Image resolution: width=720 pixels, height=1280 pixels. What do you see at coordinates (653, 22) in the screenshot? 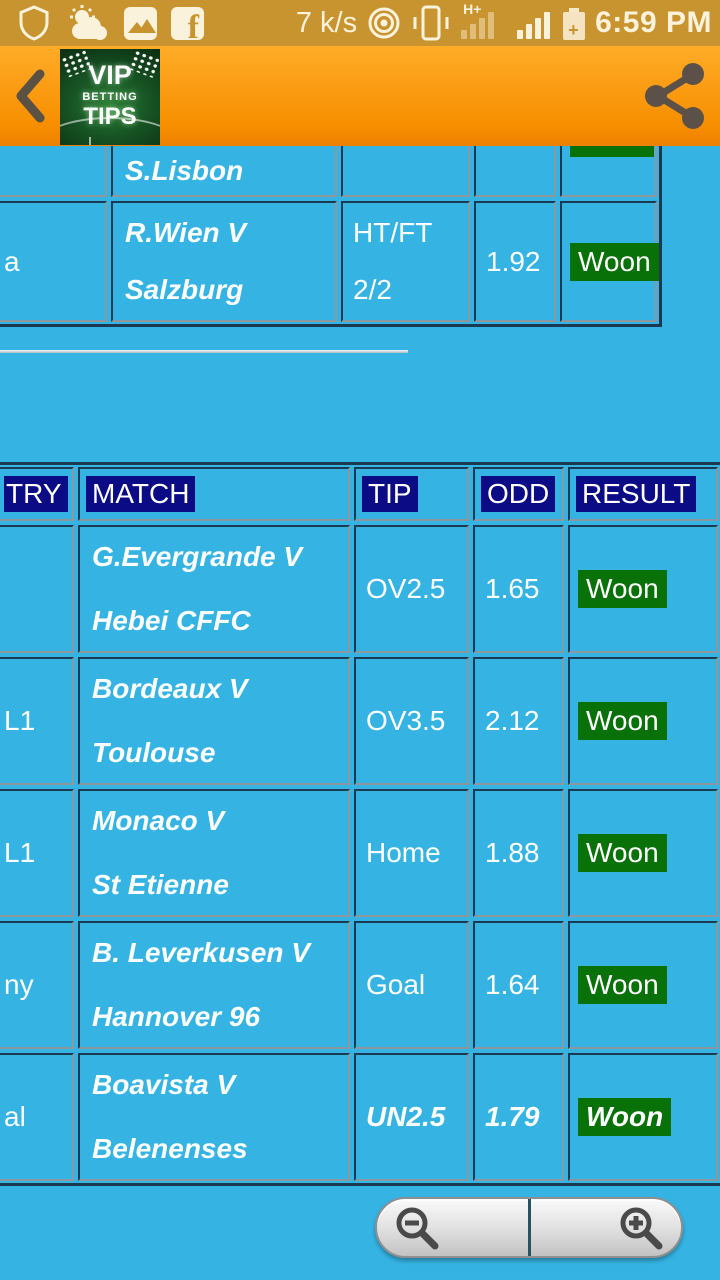
I see `clock: 6:59 PM` at bounding box center [653, 22].